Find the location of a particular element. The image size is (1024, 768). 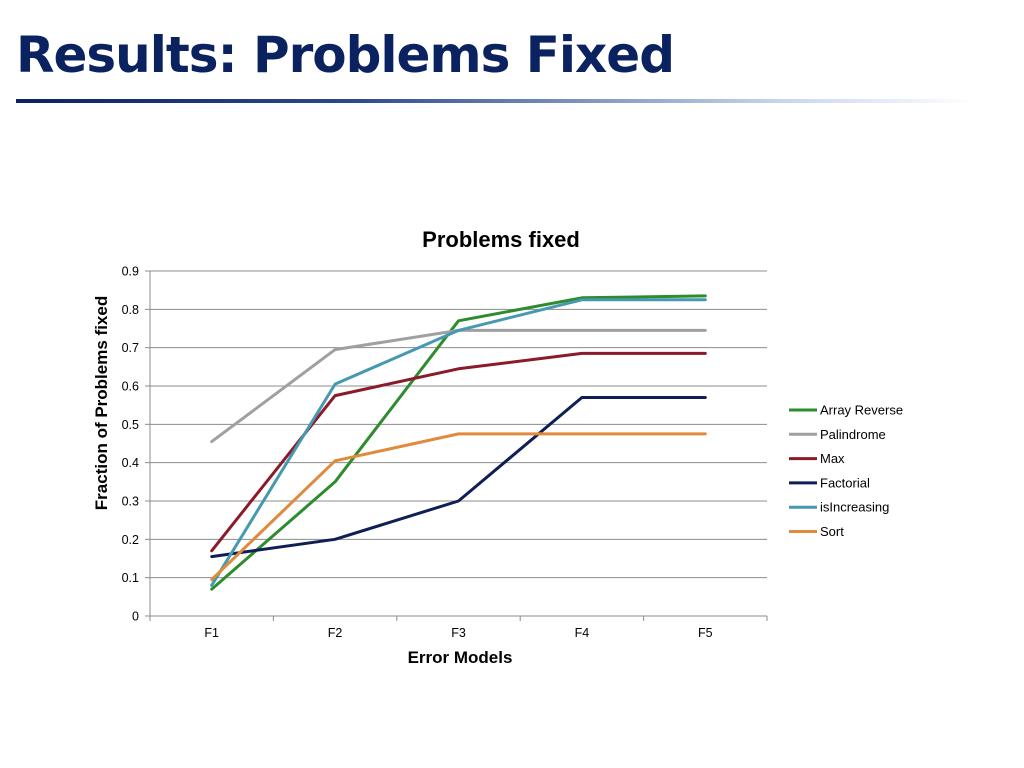

chart-title: Problems fixed is located at coordinates (501, 239).